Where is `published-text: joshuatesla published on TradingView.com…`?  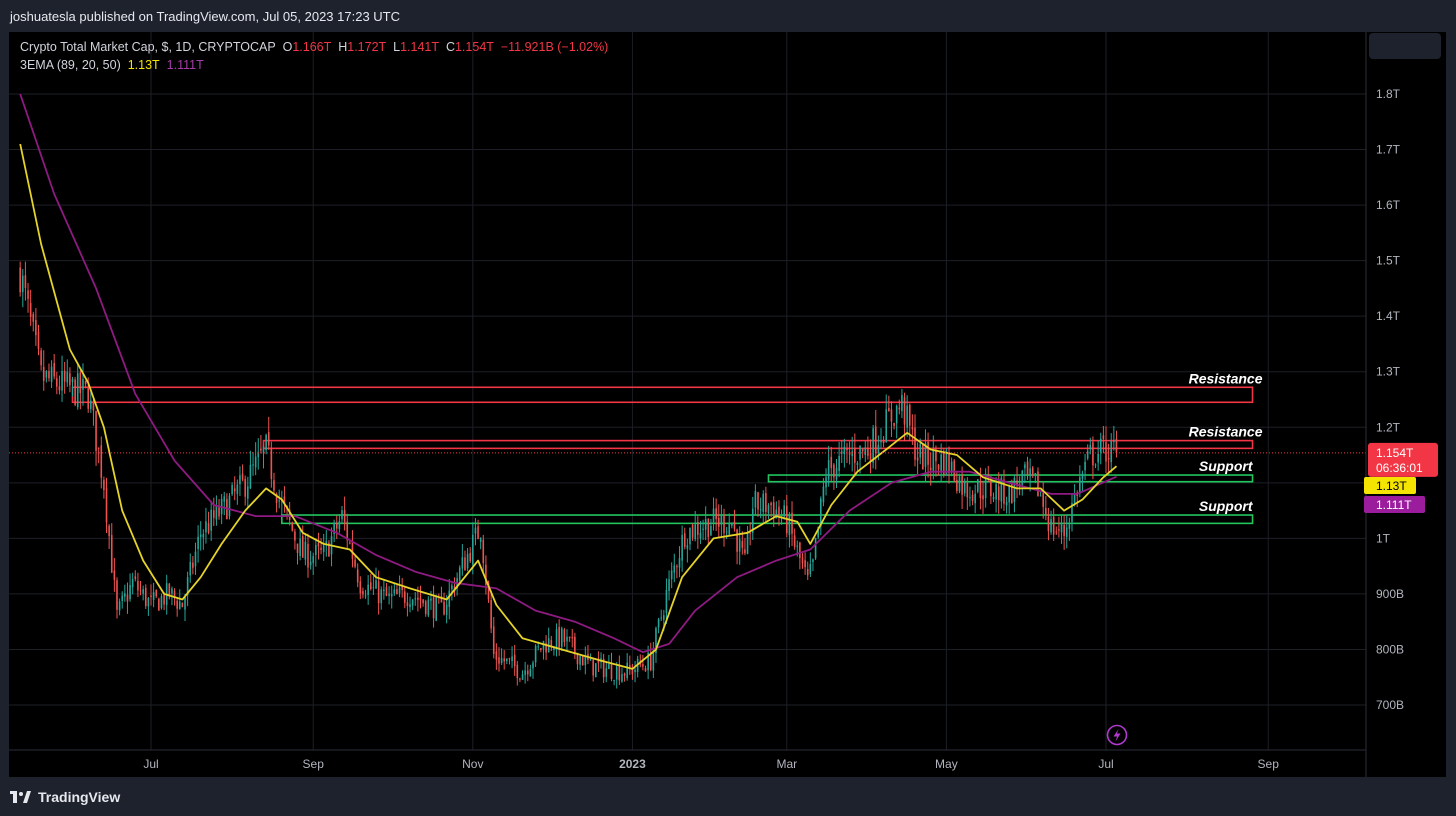
published-text: joshuatesla published on TradingView.com… is located at coordinates (205, 16).